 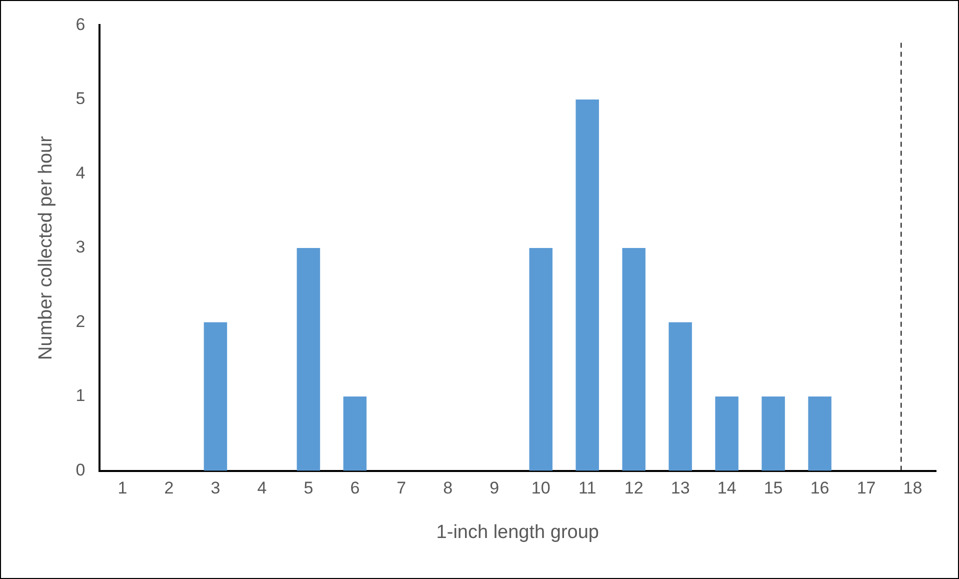 What do you see at coordinates (123, 488) in the screenshot?
I see `x-tick-label: 1` at bounding box center [123, 488].